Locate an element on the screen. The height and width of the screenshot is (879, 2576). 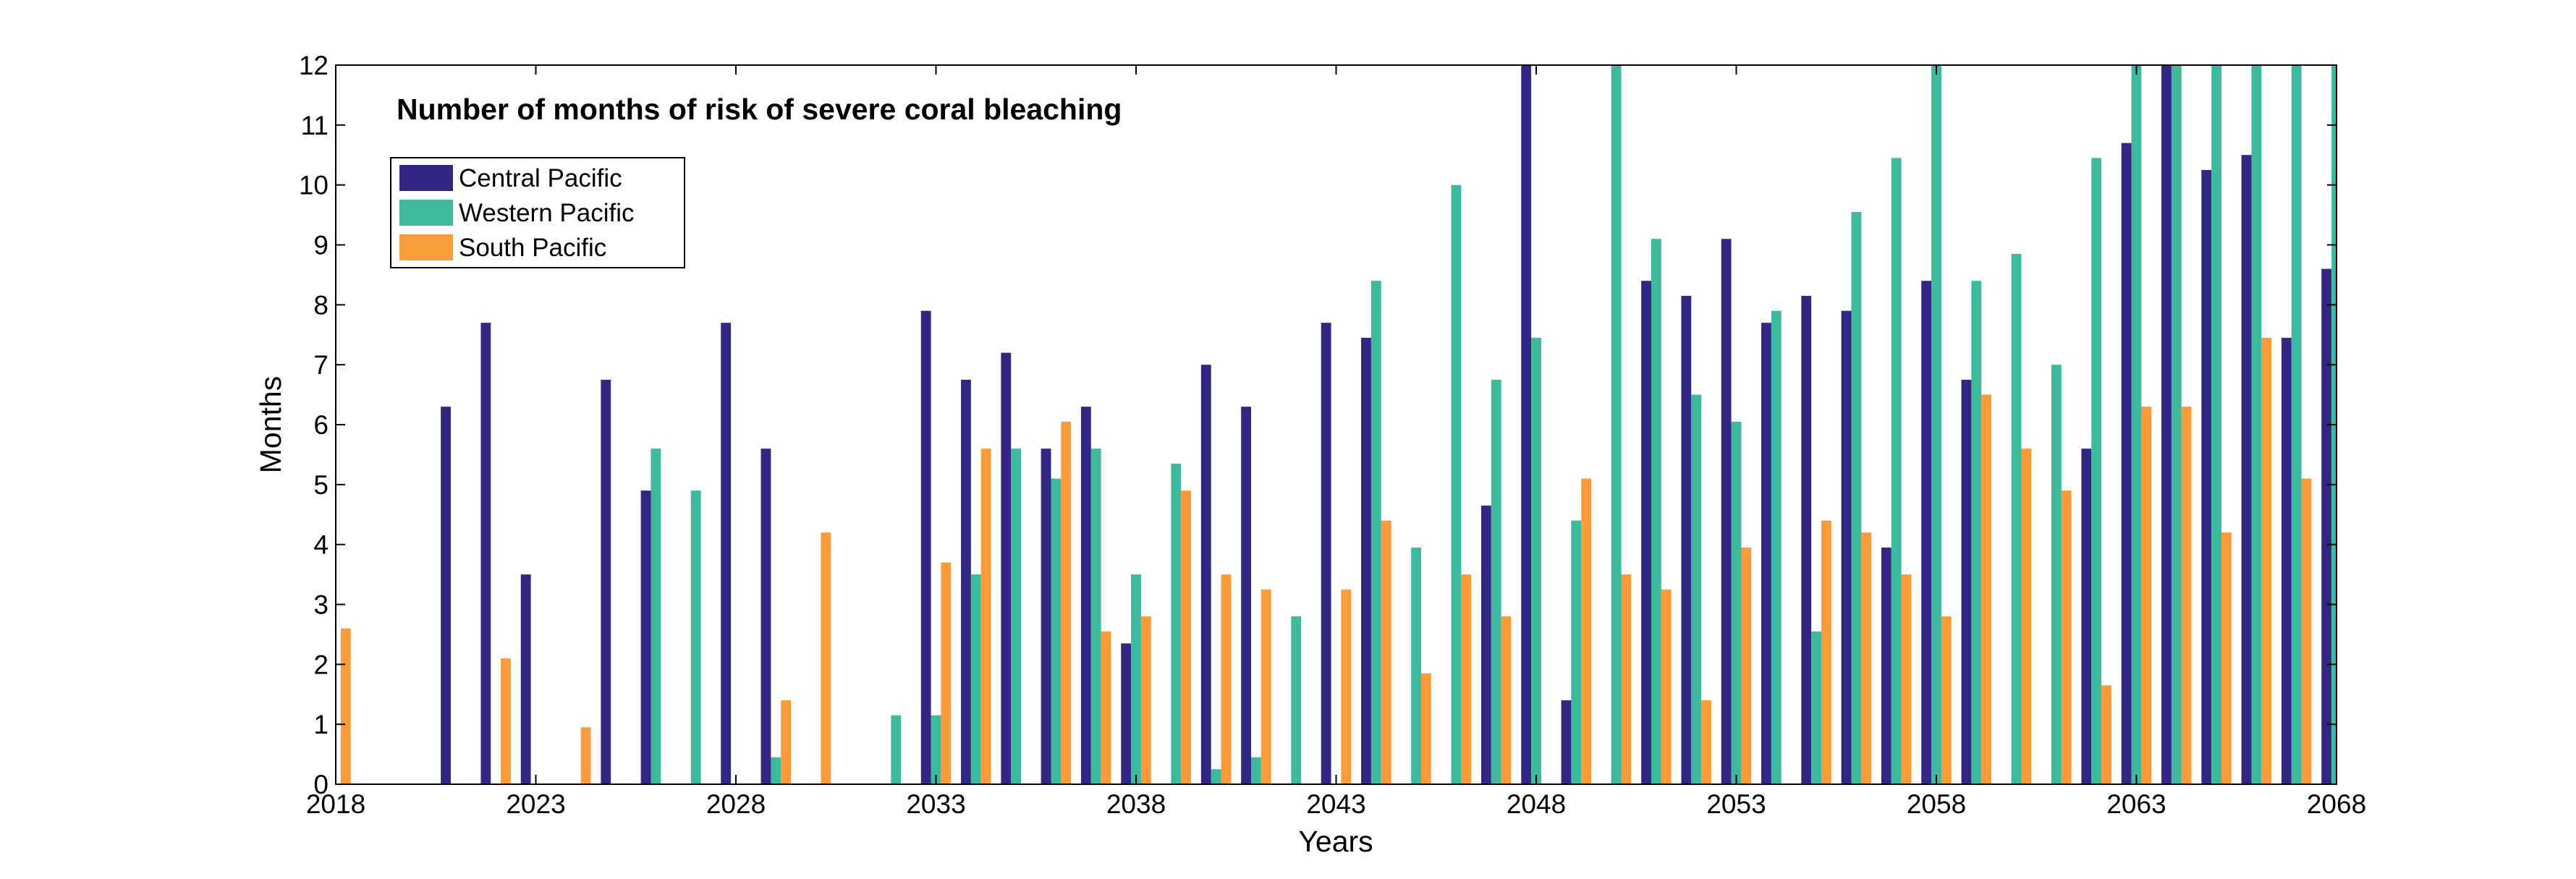
y-tick-label: 0 is located at coordinates (321, 784).